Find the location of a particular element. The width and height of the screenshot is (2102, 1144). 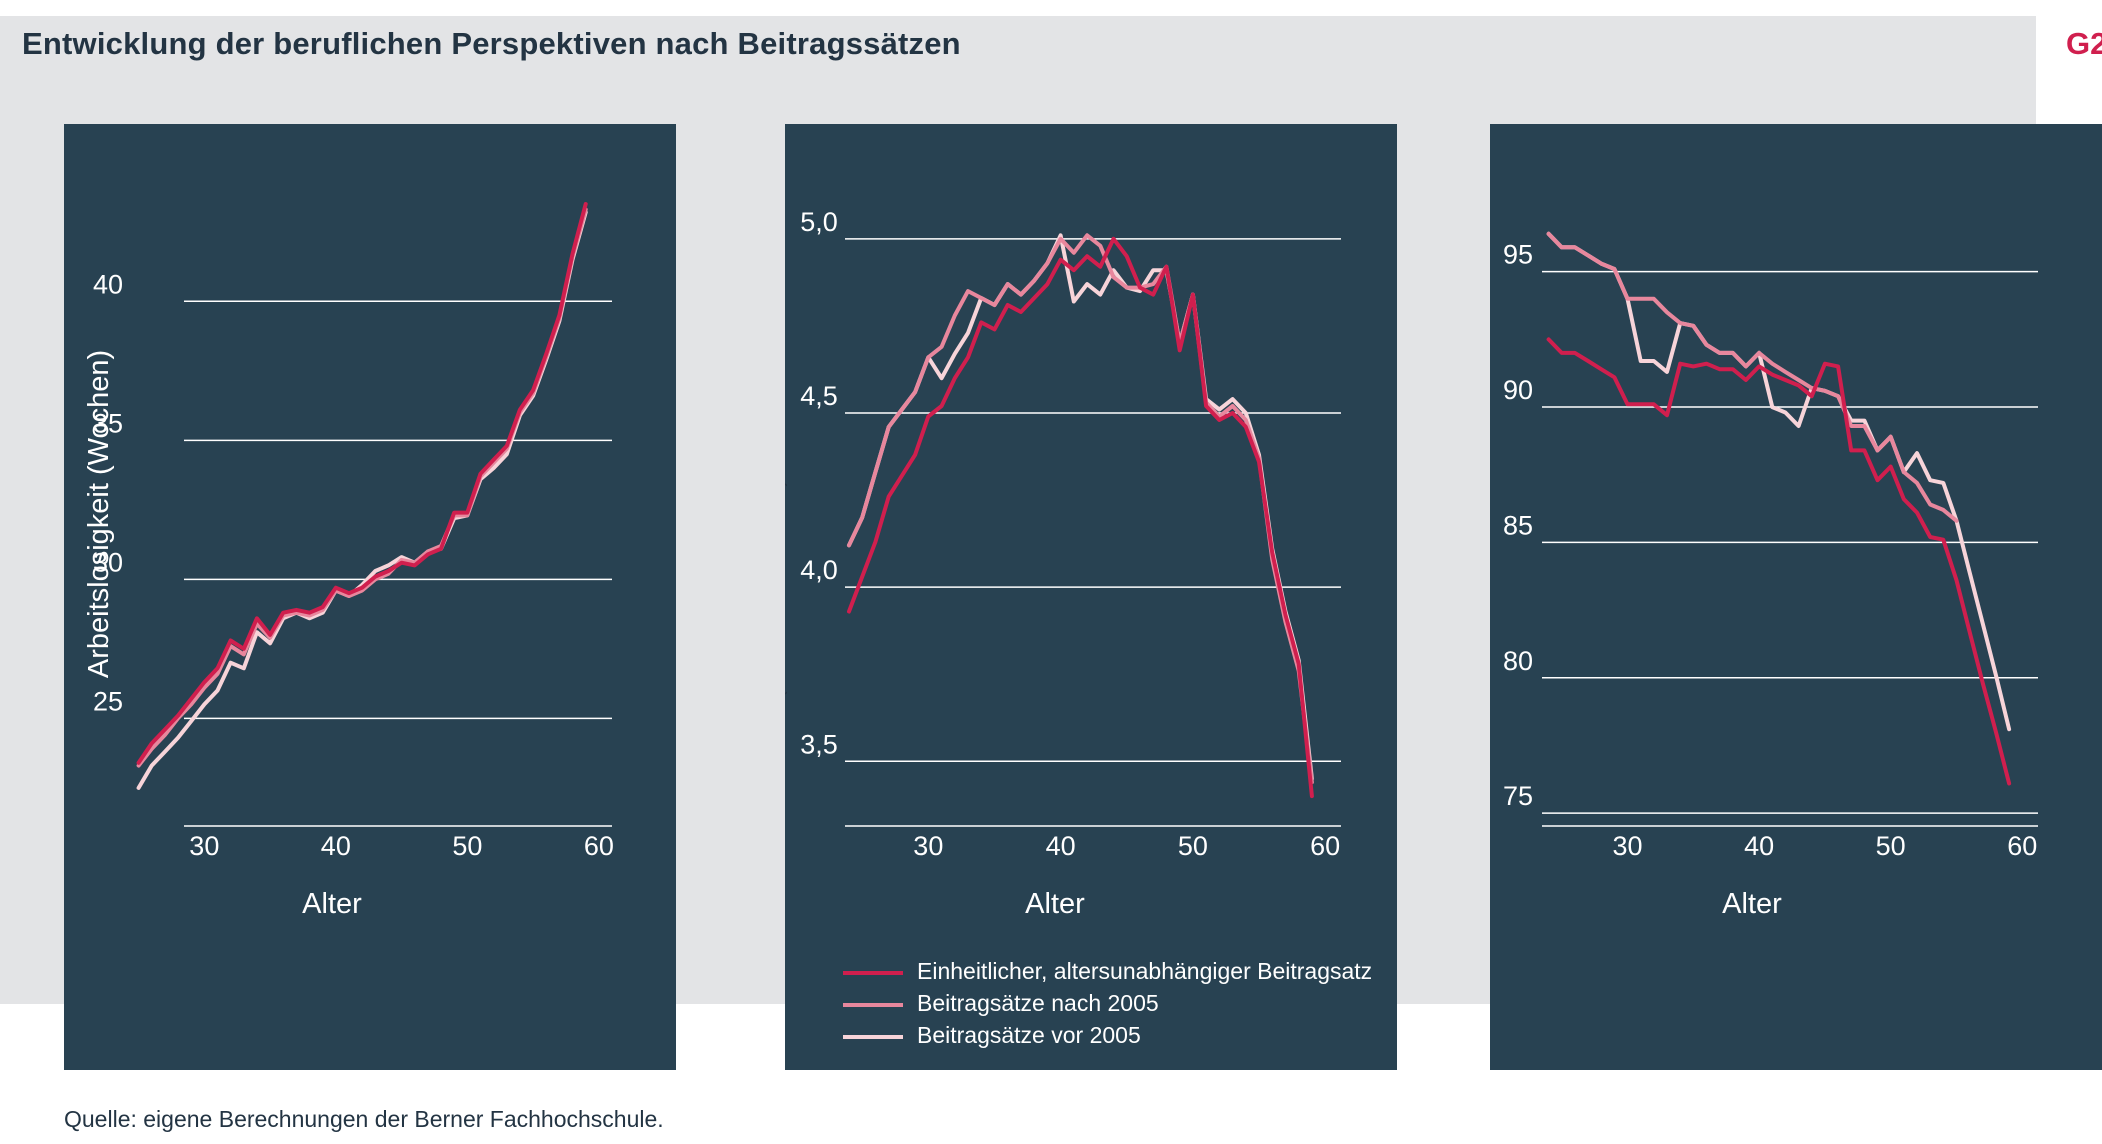

y-tick-label: 80 is located at coordinates (1518, 661).